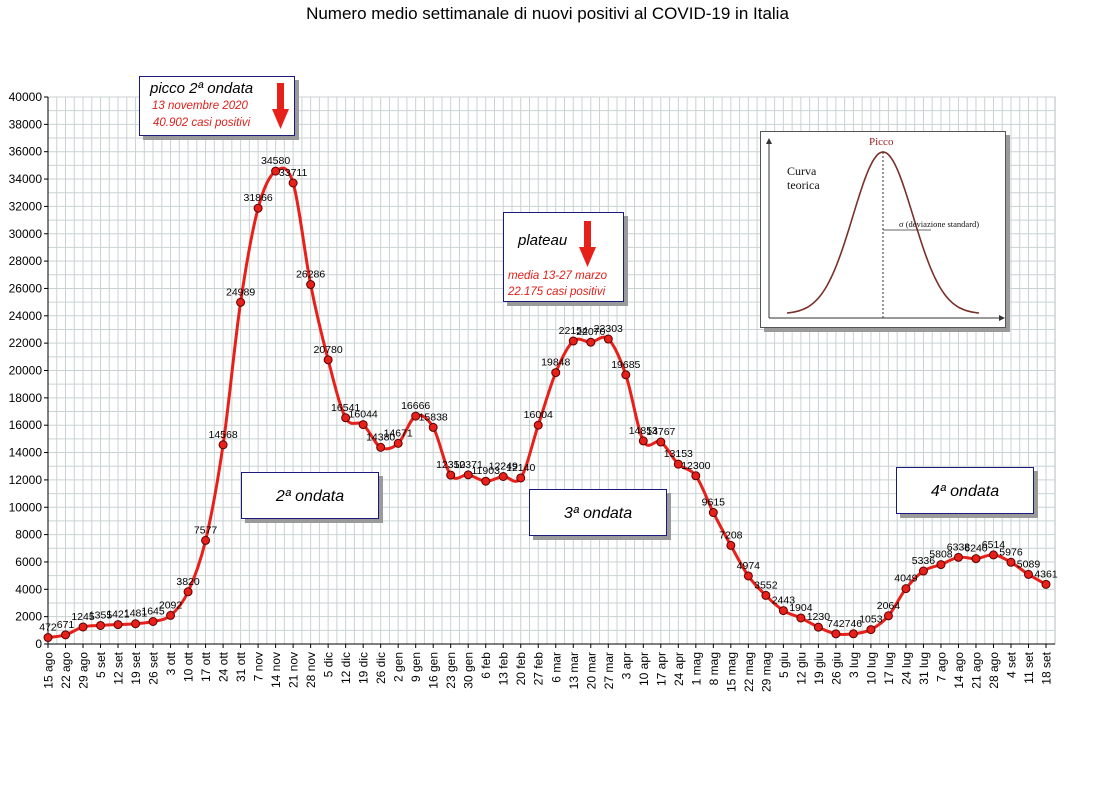 The height and width of the screenshot is (805, 1095). I want to click on data-label: 5976, so click(1011, 552).